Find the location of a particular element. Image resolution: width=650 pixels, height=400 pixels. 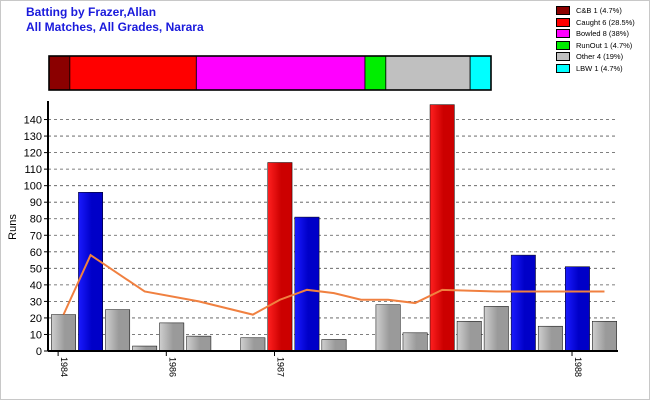

year-label: 1987 is located at coordinates (280, 367).